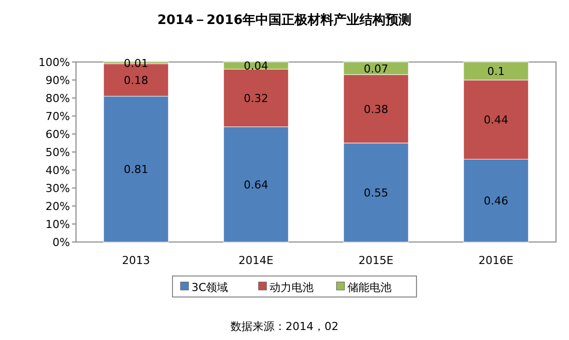  I want to click on x-tick-label: 2013, so click(136, 260).